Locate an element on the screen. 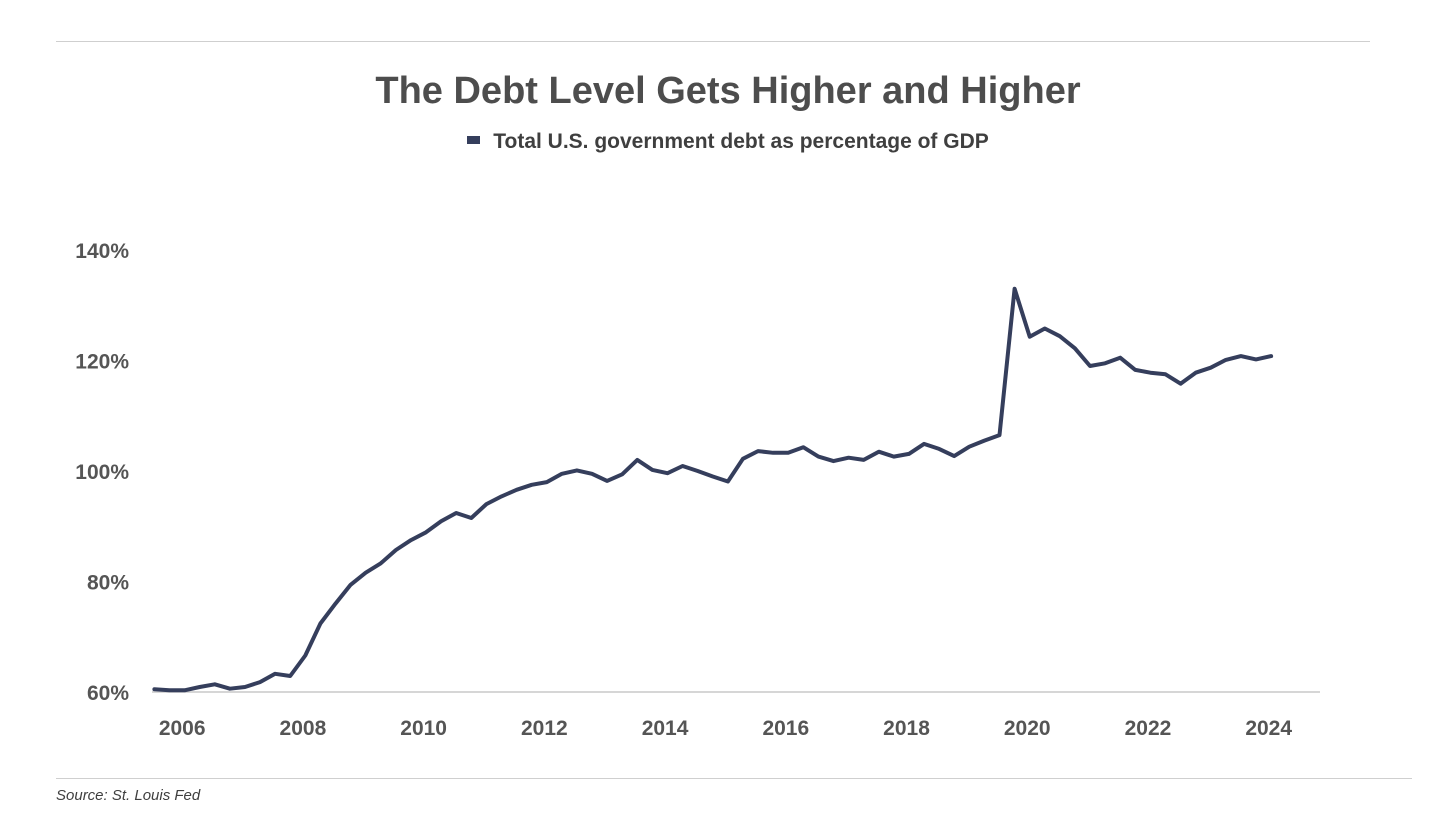 The image size is (1456, 819). y-tick-label: 140% is located at coordinates (102, 251).